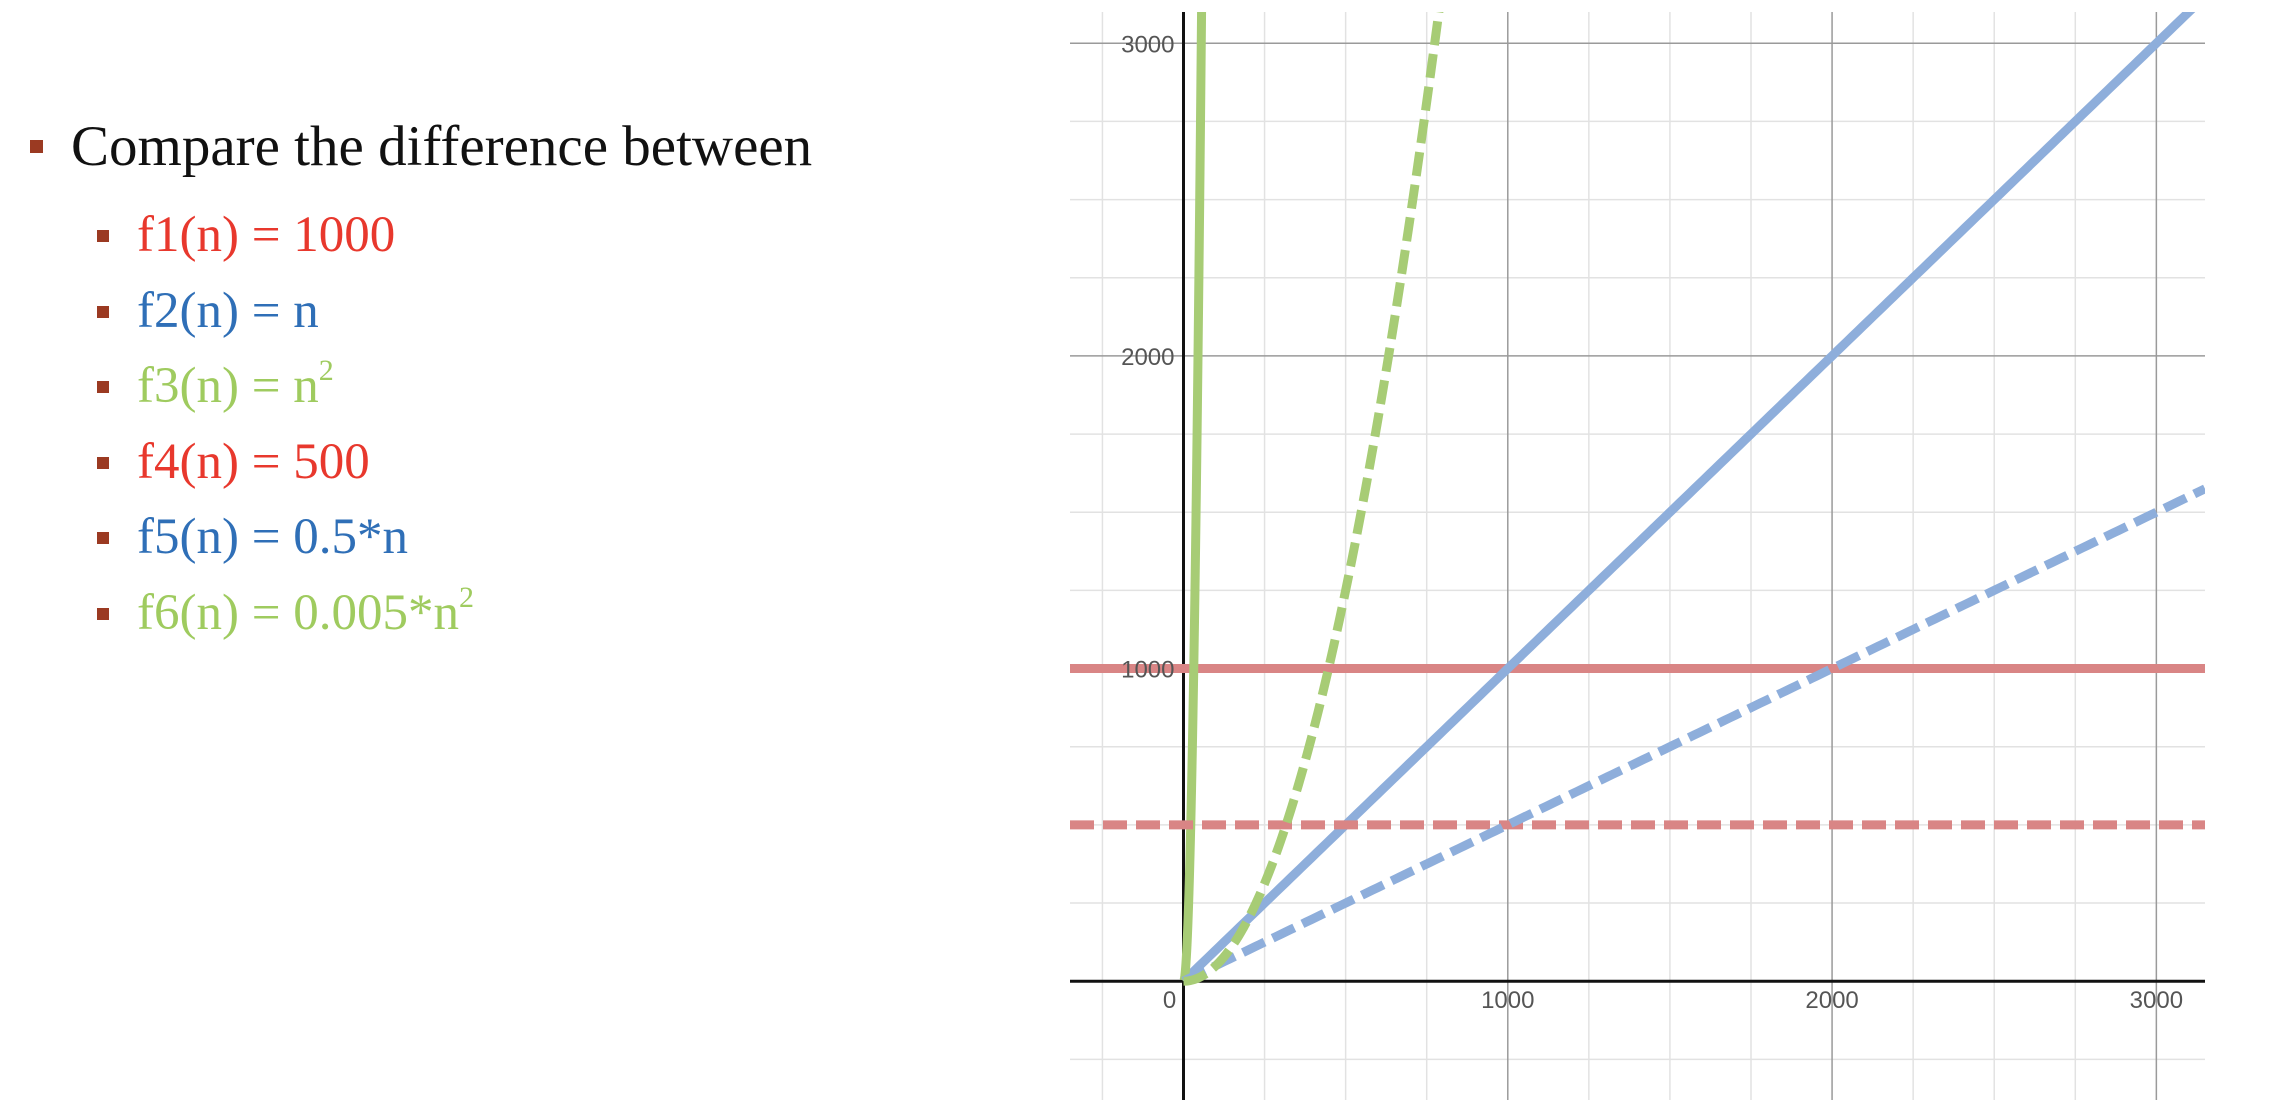  I want to click on function-expression: 0.5*n, so click(350, 537).